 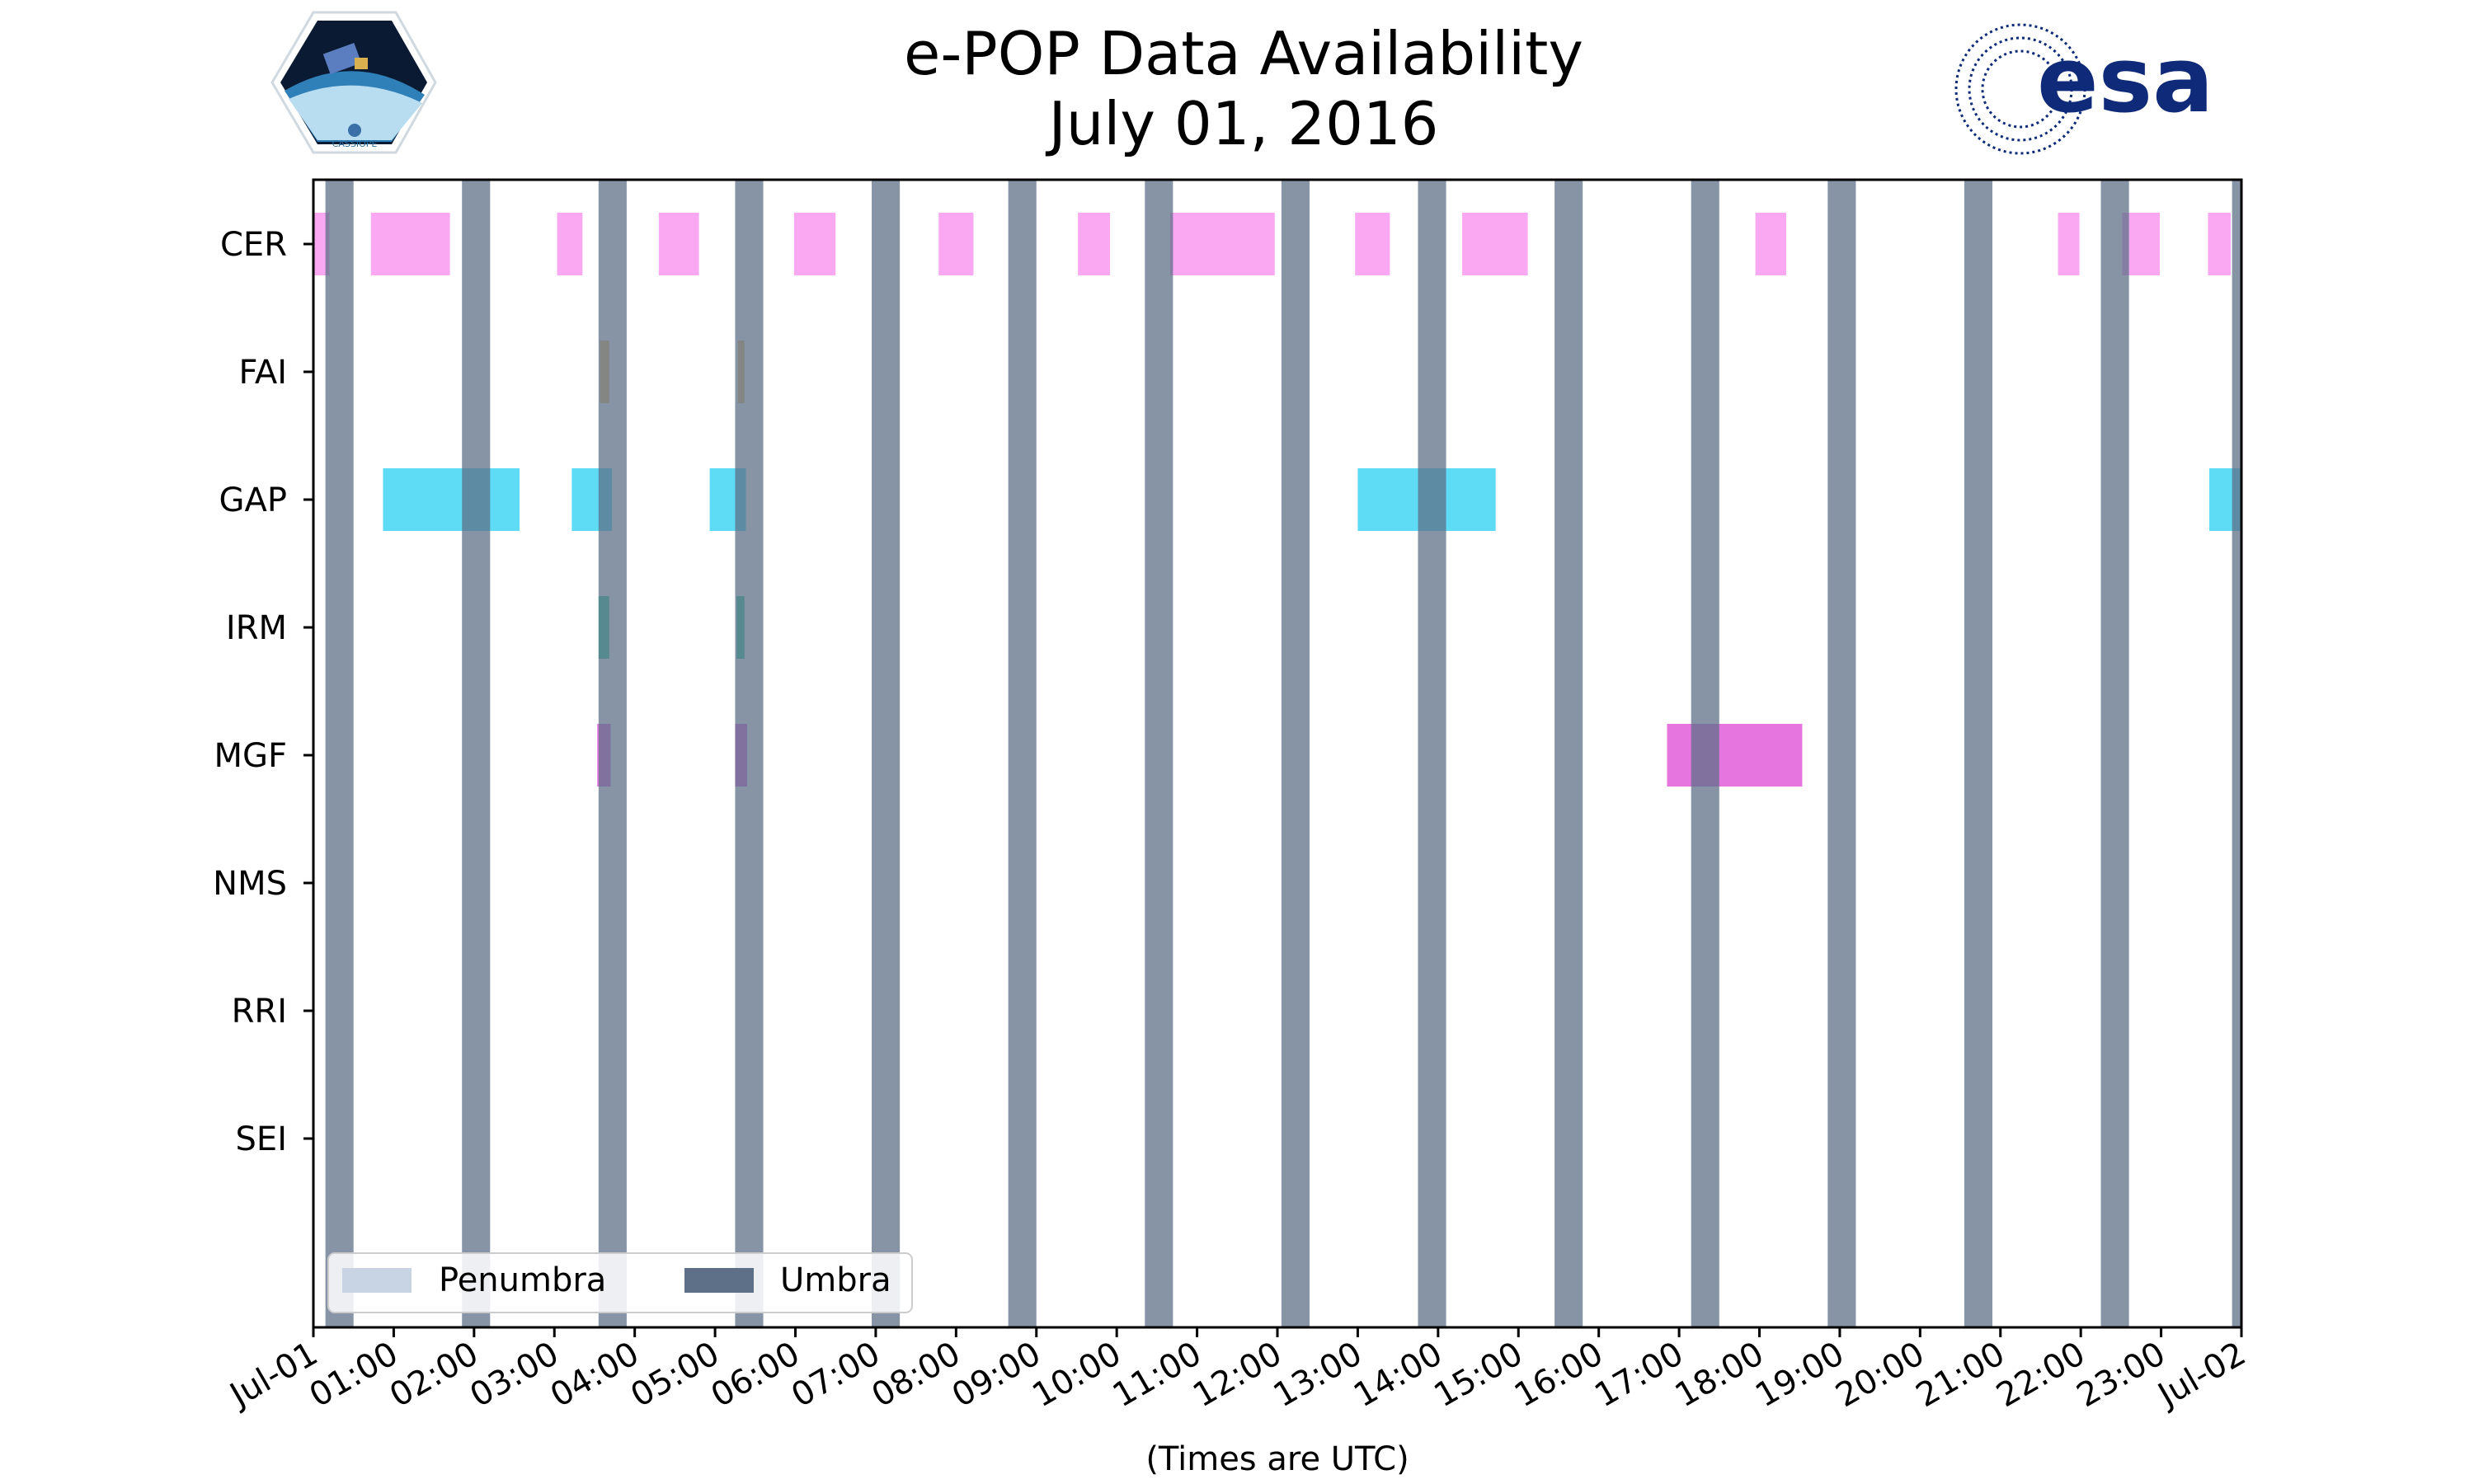 I want to click on legend-box, so click(x=620, y=1282).